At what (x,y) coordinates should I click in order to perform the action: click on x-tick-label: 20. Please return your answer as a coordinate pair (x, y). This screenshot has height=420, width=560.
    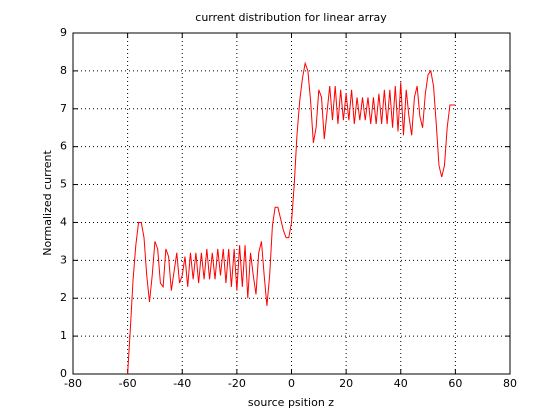
    Looking at the image, I should click on (346, 383).